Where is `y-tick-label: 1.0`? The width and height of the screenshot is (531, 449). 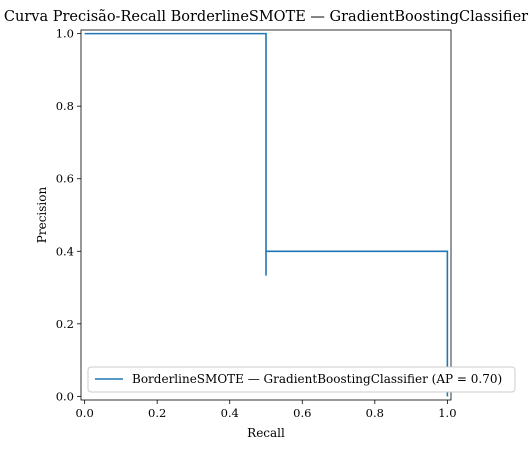 y-tick-label: 1.0 is located at coordinates (65, 34).